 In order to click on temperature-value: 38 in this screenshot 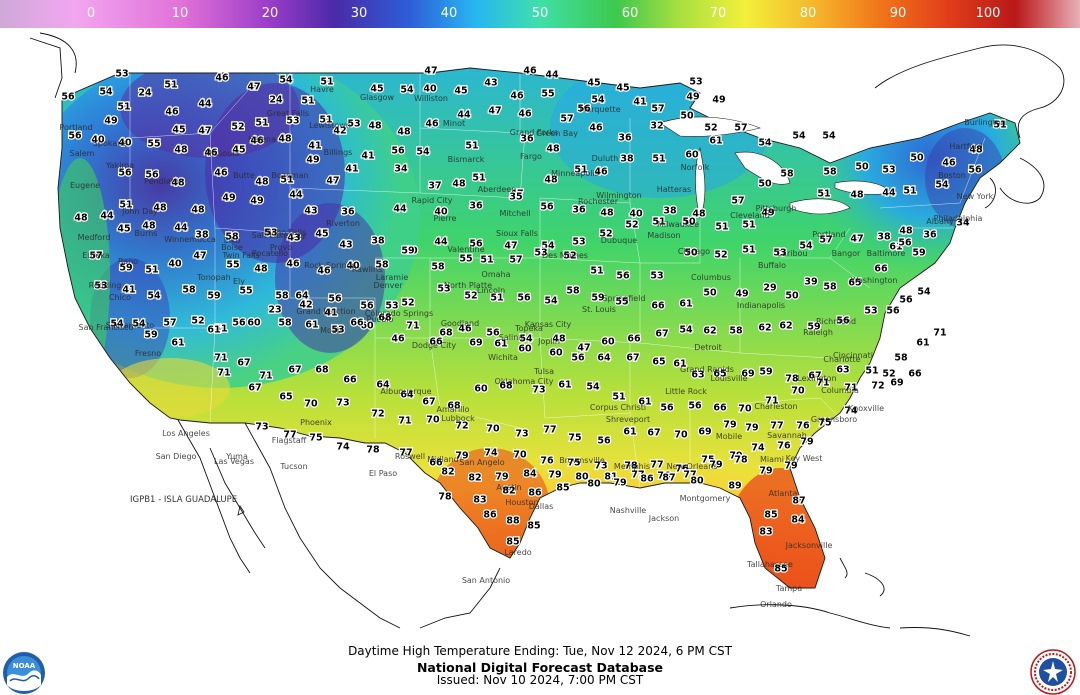, I will do `click(884, 237)`.